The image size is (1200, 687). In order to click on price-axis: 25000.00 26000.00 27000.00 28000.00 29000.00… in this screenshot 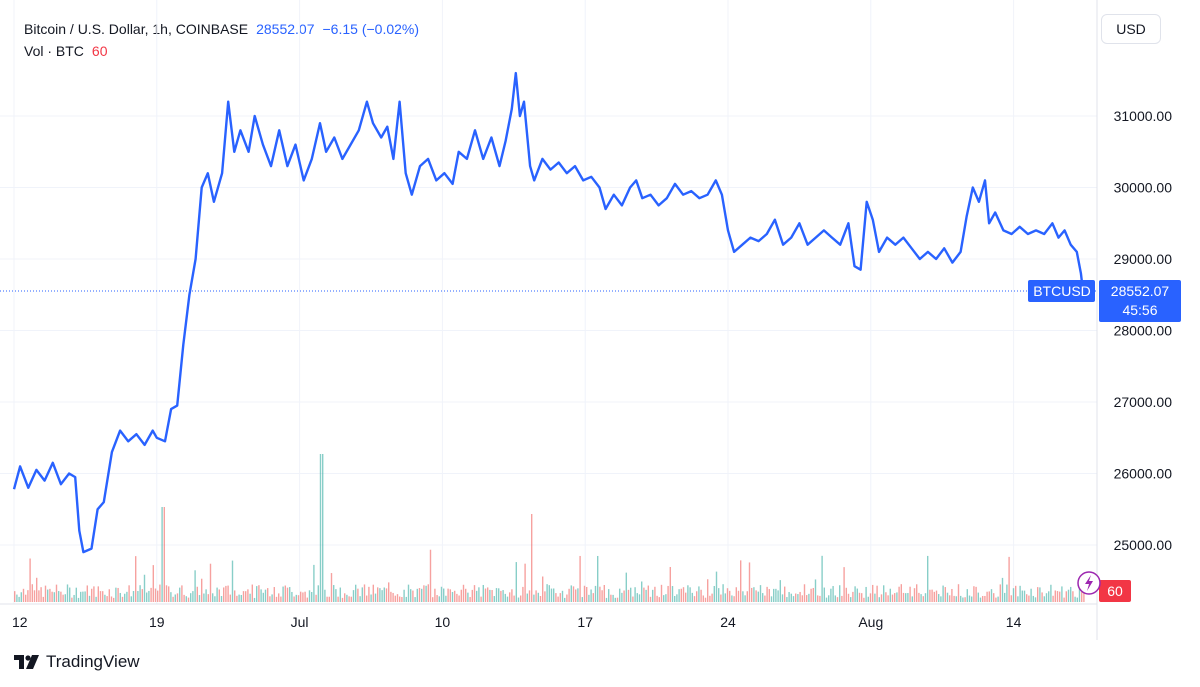, I will do `click(1143, 330)`.